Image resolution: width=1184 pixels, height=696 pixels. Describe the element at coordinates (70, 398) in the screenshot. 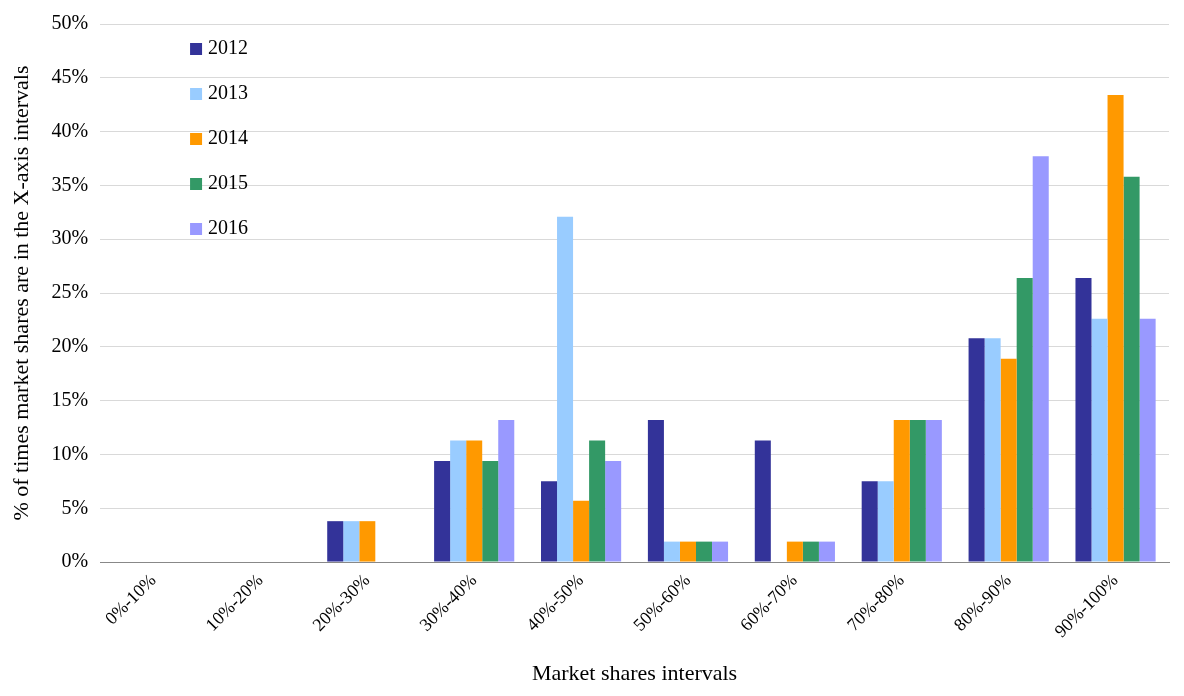

I see `y-tick-label: 15%` at that location.